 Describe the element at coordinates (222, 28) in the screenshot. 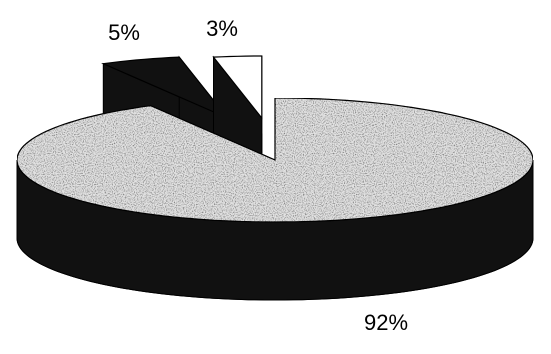

I see `data-label: 3%` at that location.